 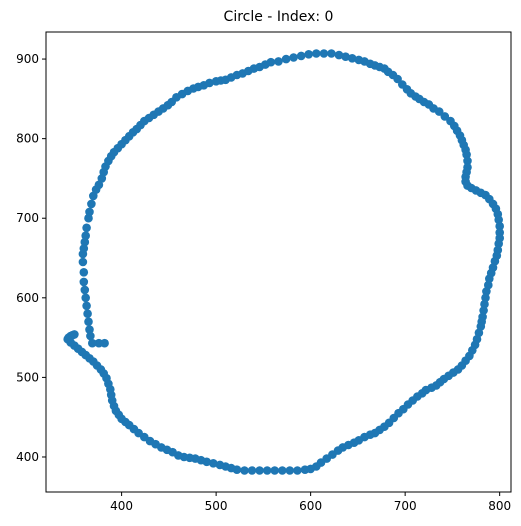 I want to click on y-tick-label: 700, so click(x=27, y=218).